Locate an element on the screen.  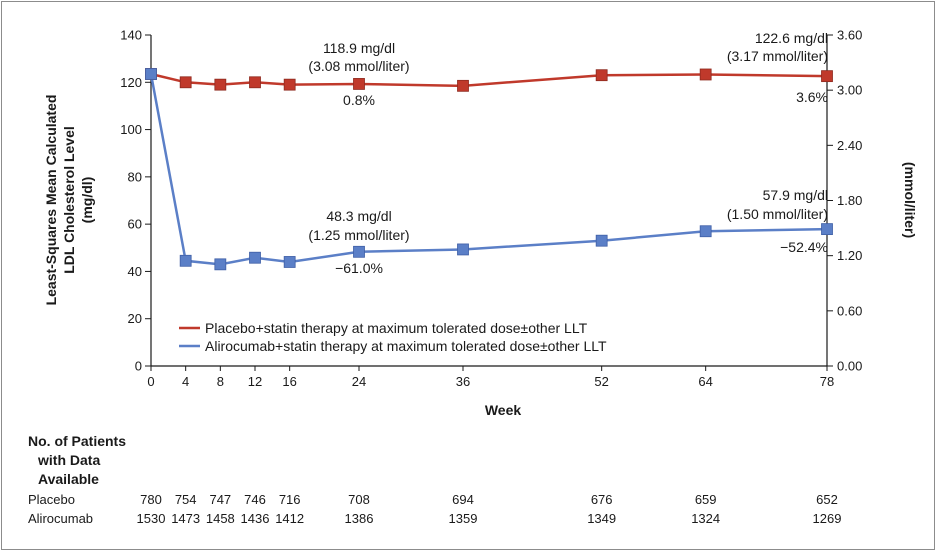
table-cell-placebo: 708 is located at coordinates (359, 499).